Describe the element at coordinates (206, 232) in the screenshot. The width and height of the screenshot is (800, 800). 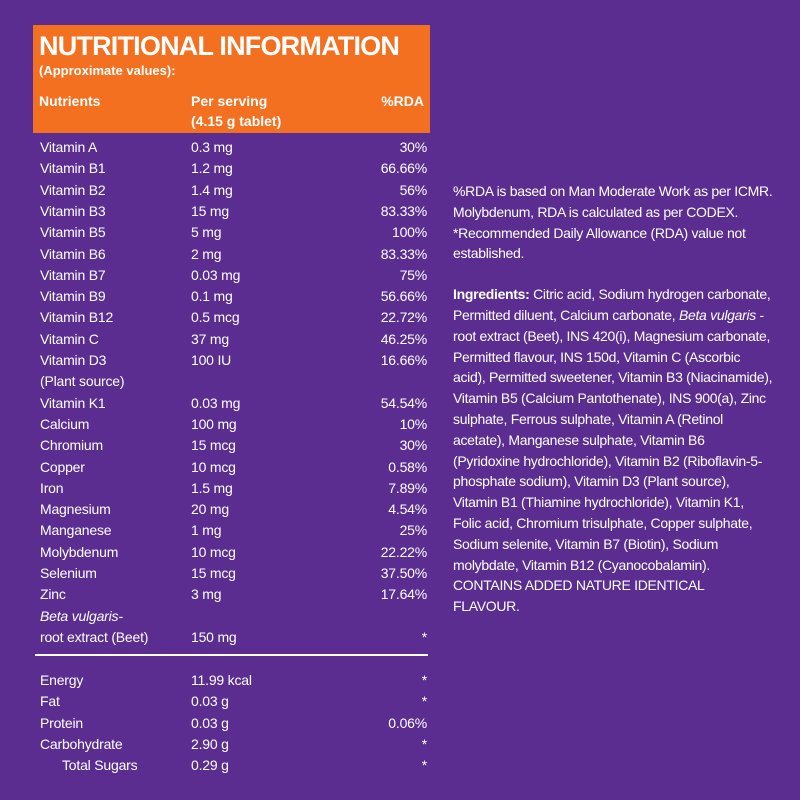
I see `amount: 5 mg` at that location.